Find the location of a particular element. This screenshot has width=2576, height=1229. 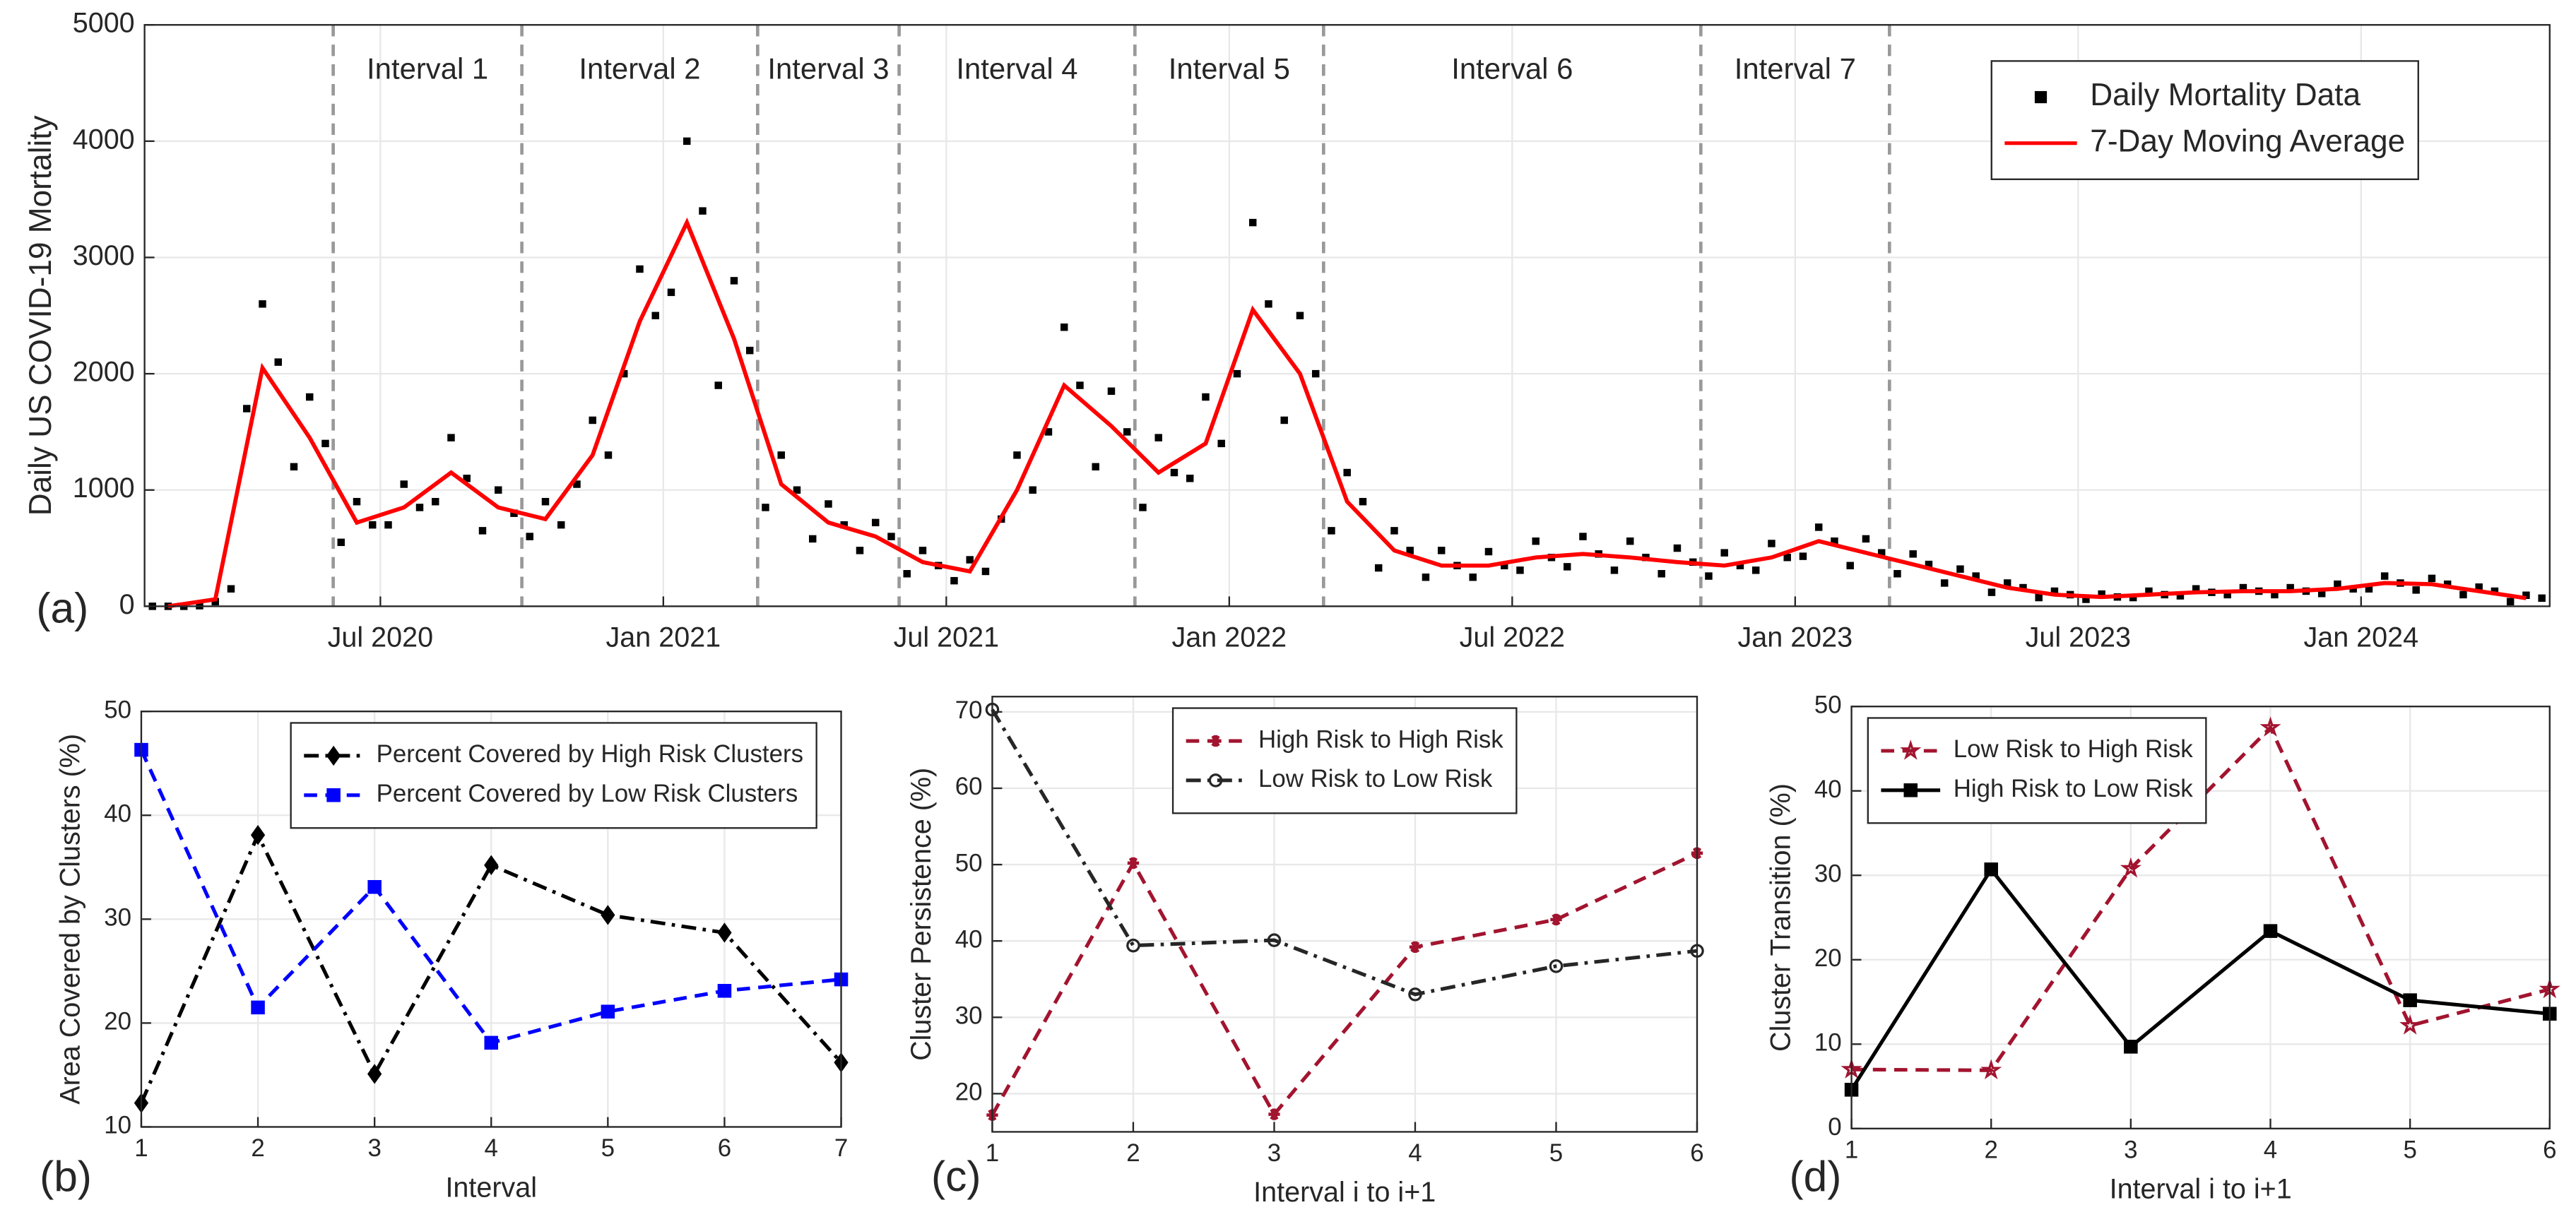

y-tick-label: 4000 is located at coordinates (104, 139).